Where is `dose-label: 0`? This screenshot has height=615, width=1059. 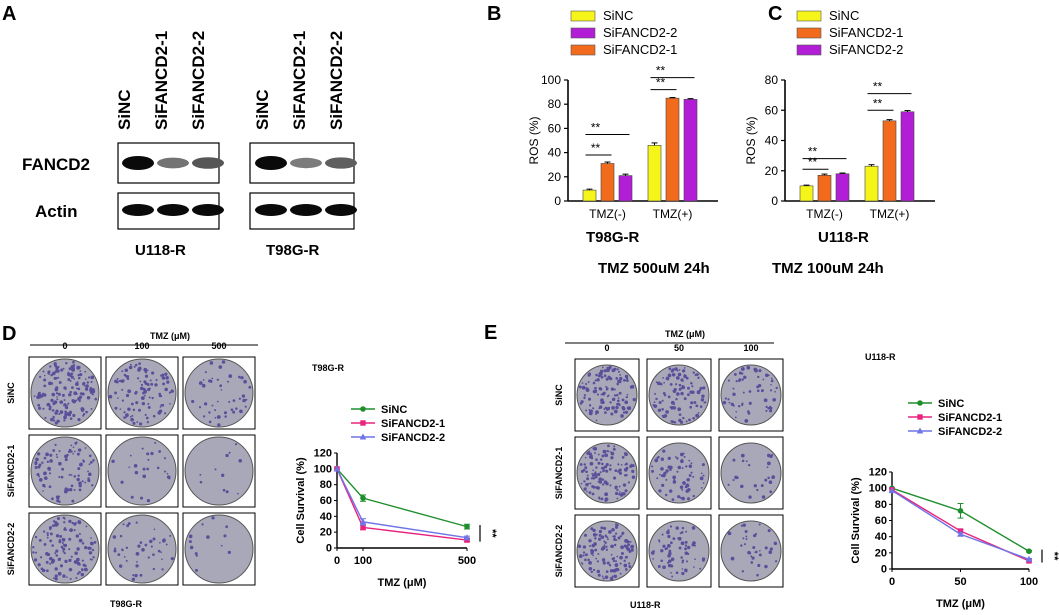 dose-label: 0 is located at coordinates (606, 348).